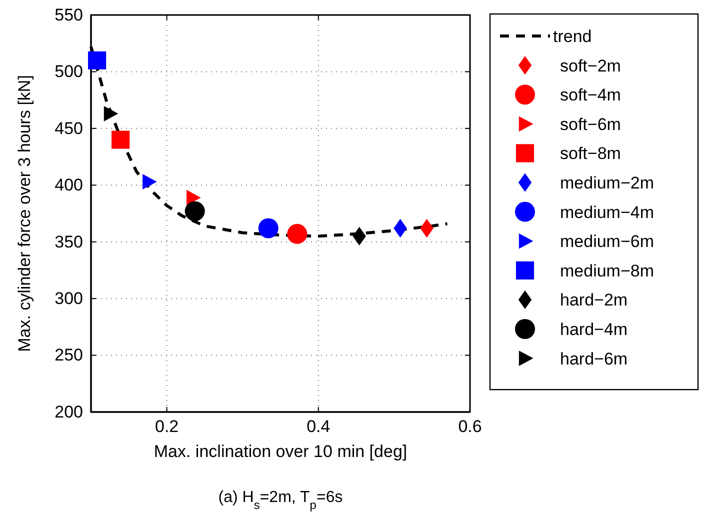 This screenshot has height=518, width=702. Describe the element at coordinates (594, 300) in the screenshot. I see `legend-label: hard−2m` at that location.